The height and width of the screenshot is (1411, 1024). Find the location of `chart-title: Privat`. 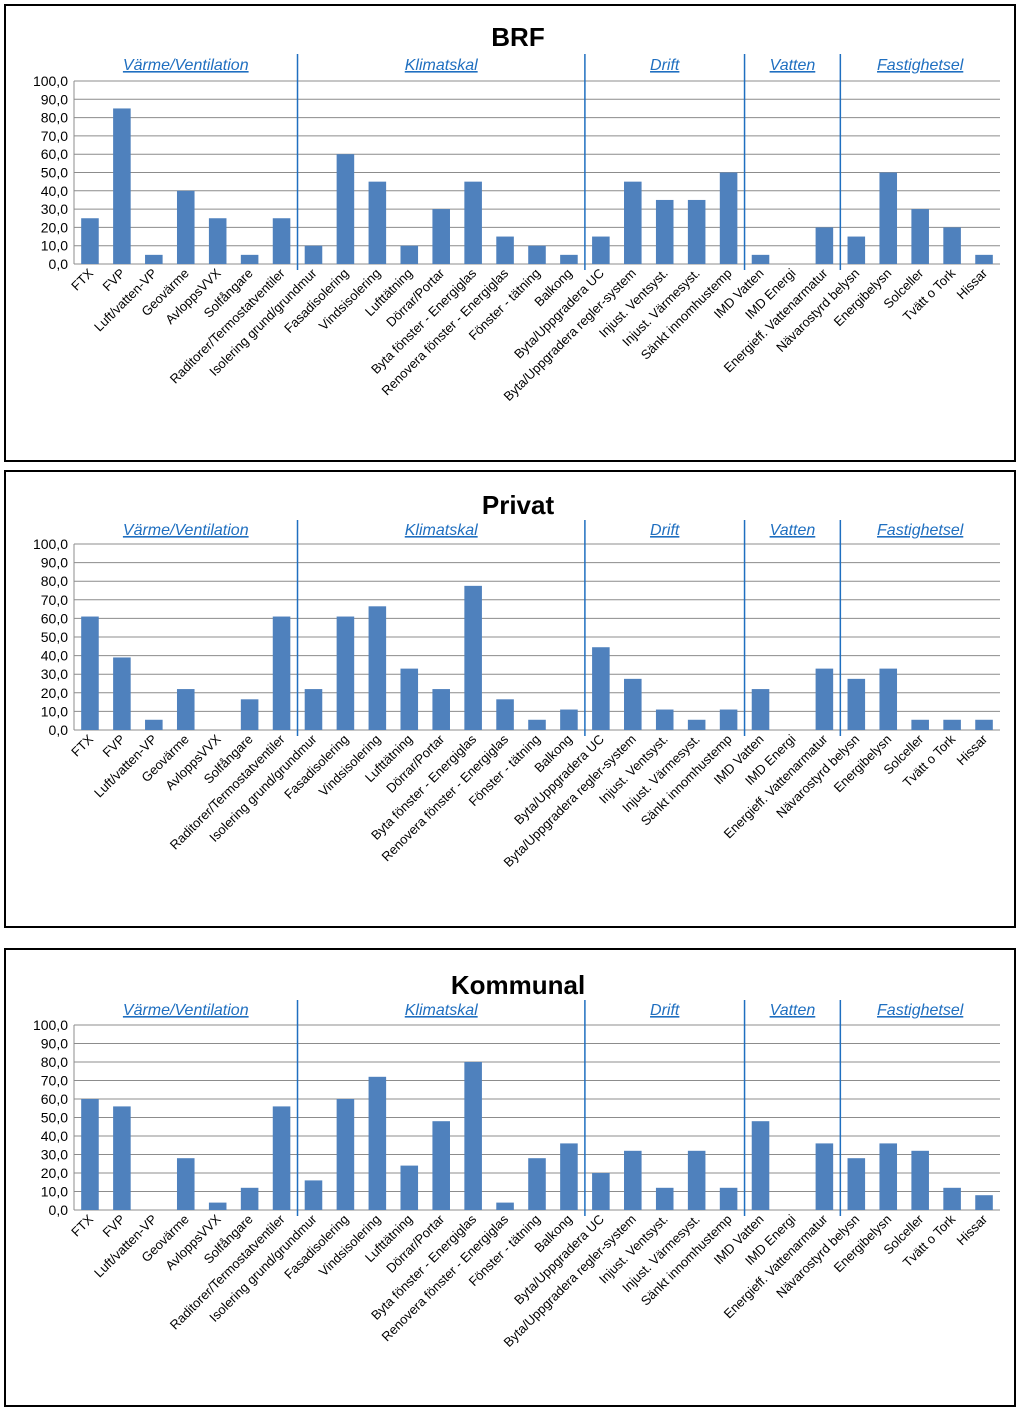

chart-title: Privat is located at coordinates (518, 505).